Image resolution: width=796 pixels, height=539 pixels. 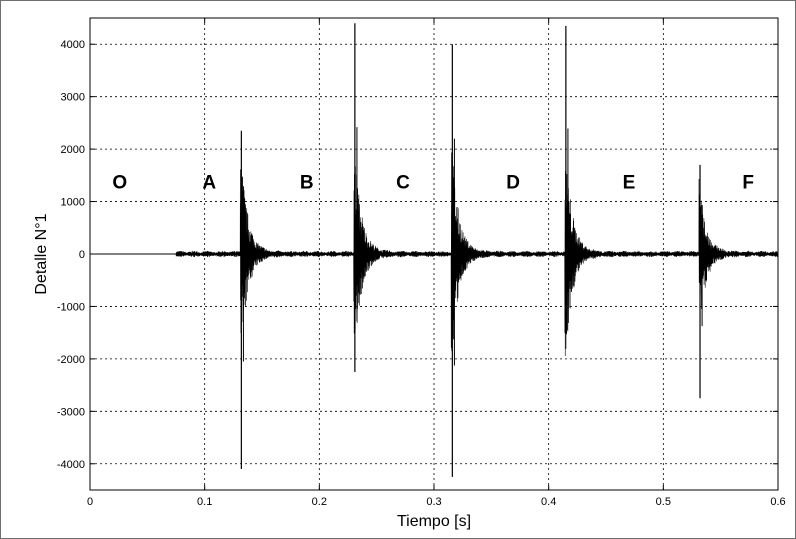 I want to click on y-tick-label: -3000, so click(x=71, y=412).